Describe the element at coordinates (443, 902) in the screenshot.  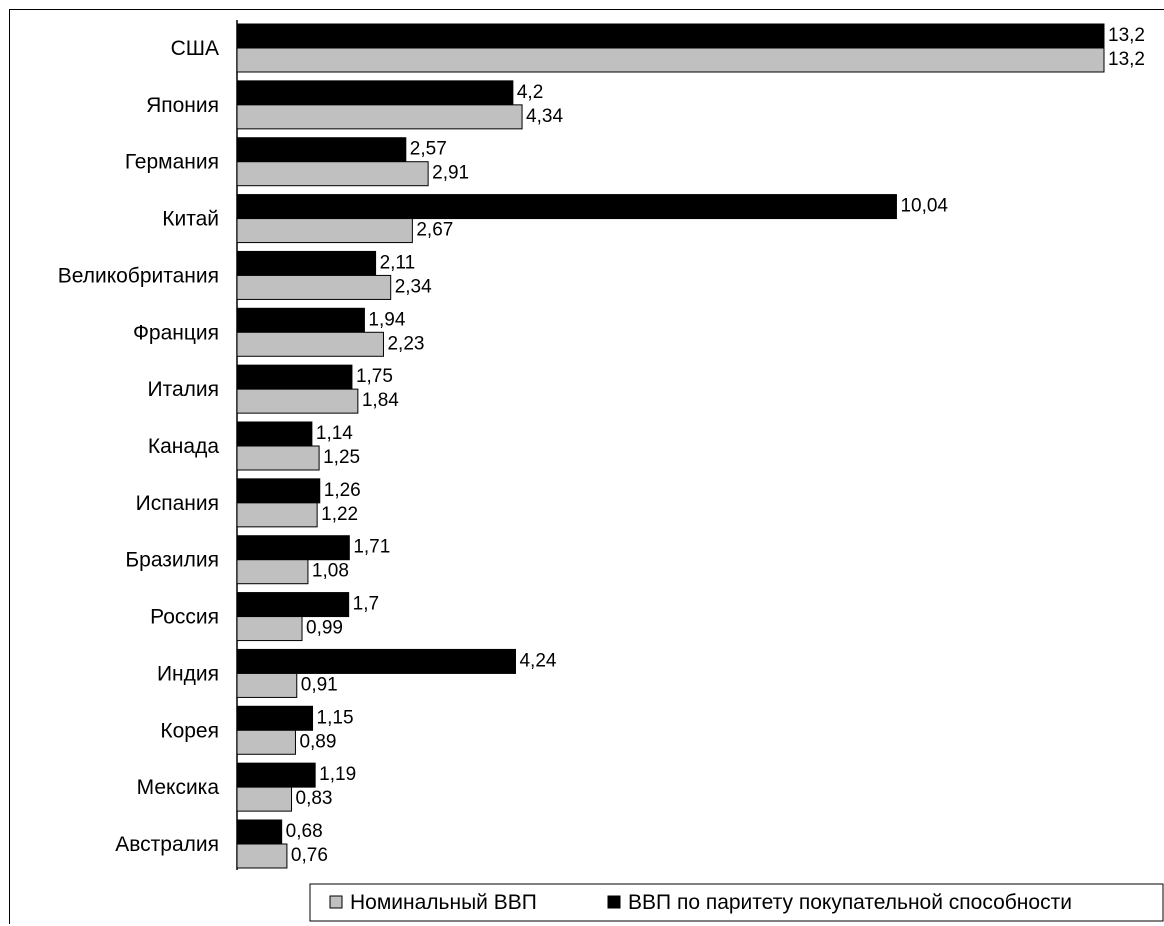
I see `legend-label-nominal: Номинальный ВВП` at that location.